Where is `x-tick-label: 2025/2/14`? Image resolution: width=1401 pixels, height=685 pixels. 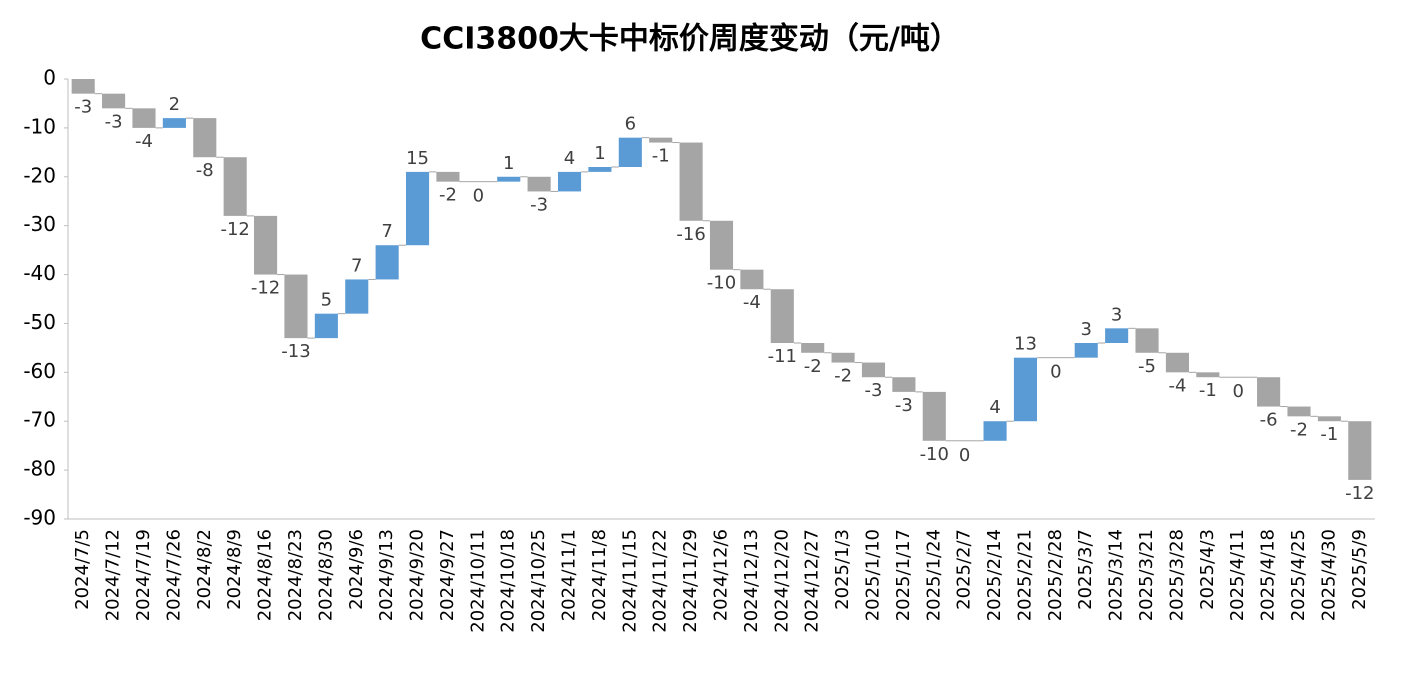
x-tick-label: 2025/2/14 is located at coordinates (994, 575).